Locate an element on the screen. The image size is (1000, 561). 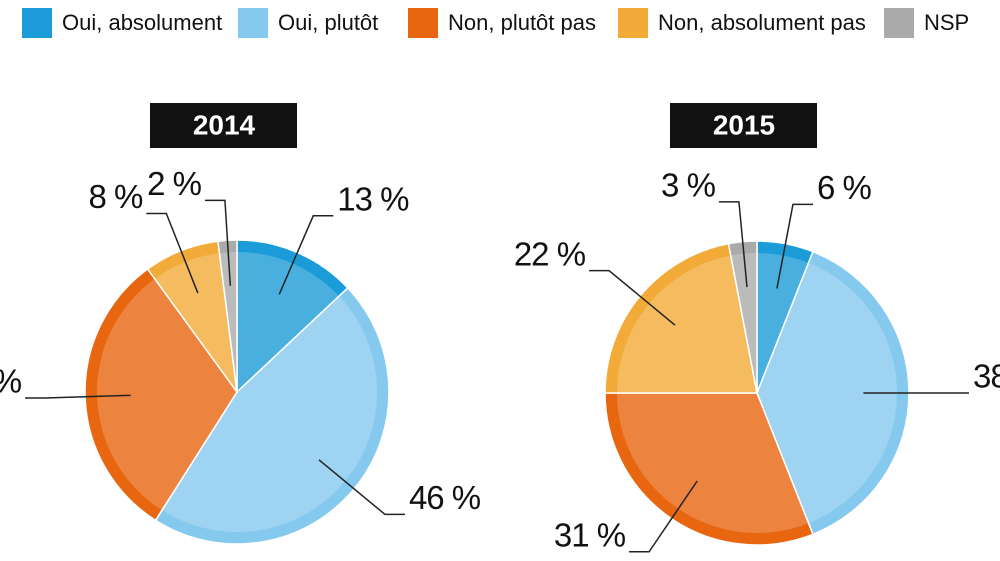
value-label: 3 % is located at coordinates (688, 185).